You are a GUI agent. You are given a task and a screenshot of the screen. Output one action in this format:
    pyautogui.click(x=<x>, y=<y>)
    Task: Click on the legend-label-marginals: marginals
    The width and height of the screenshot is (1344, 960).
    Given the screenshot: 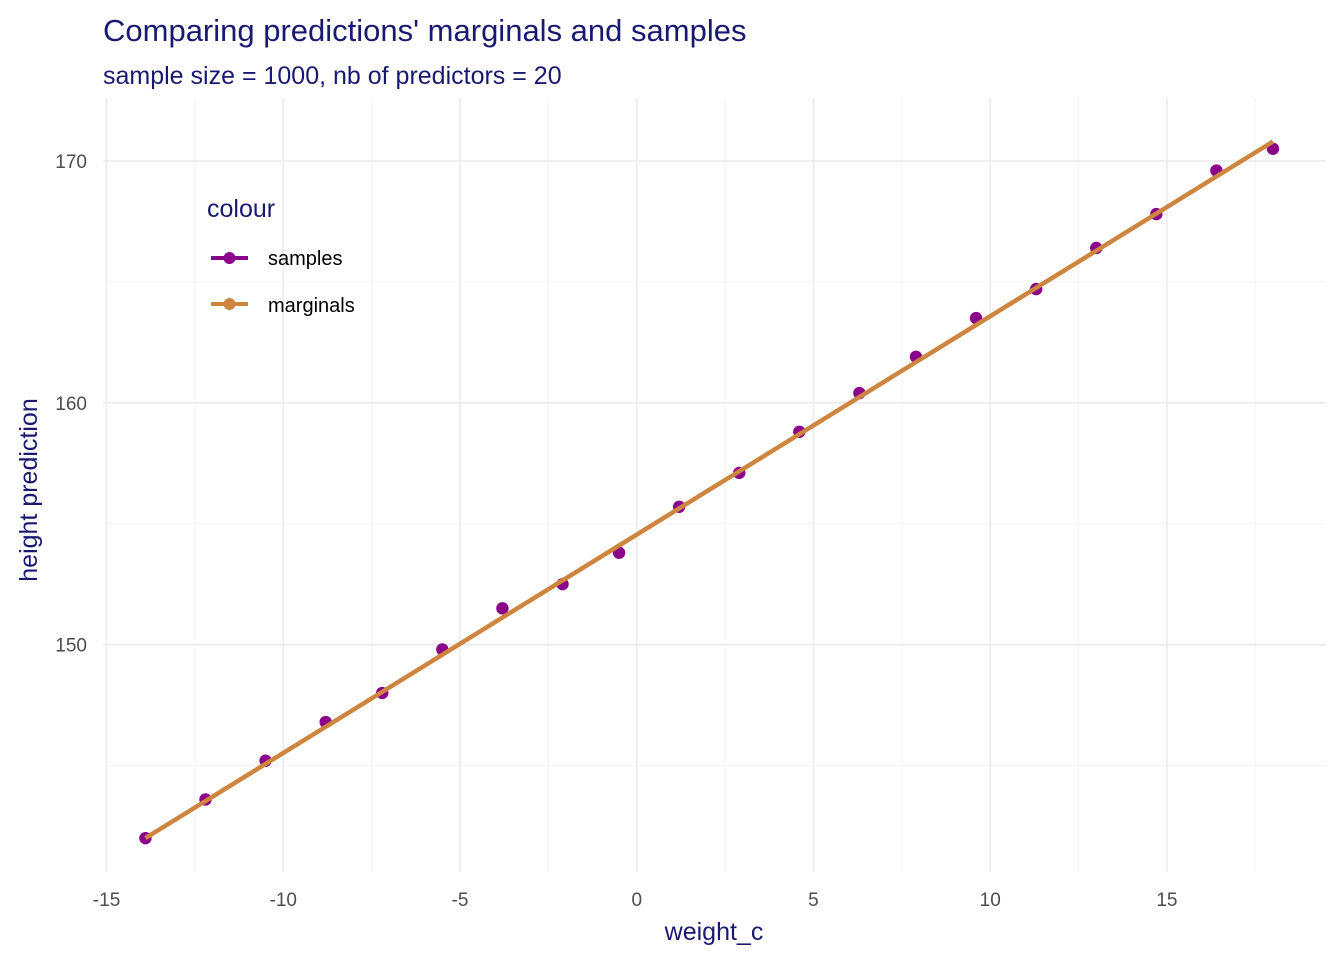 What is the action you would take?
    pyautogui.click(x=311, y=306)
    